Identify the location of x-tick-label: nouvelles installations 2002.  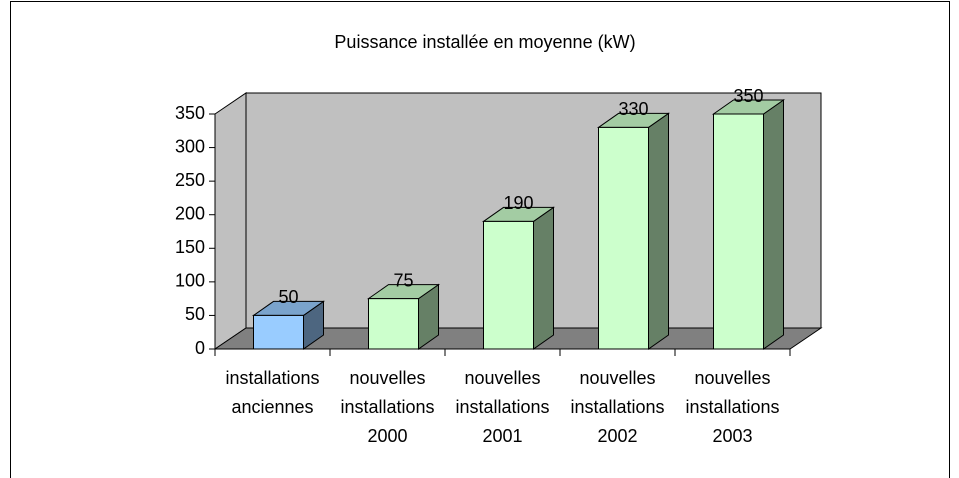
(617, 407).